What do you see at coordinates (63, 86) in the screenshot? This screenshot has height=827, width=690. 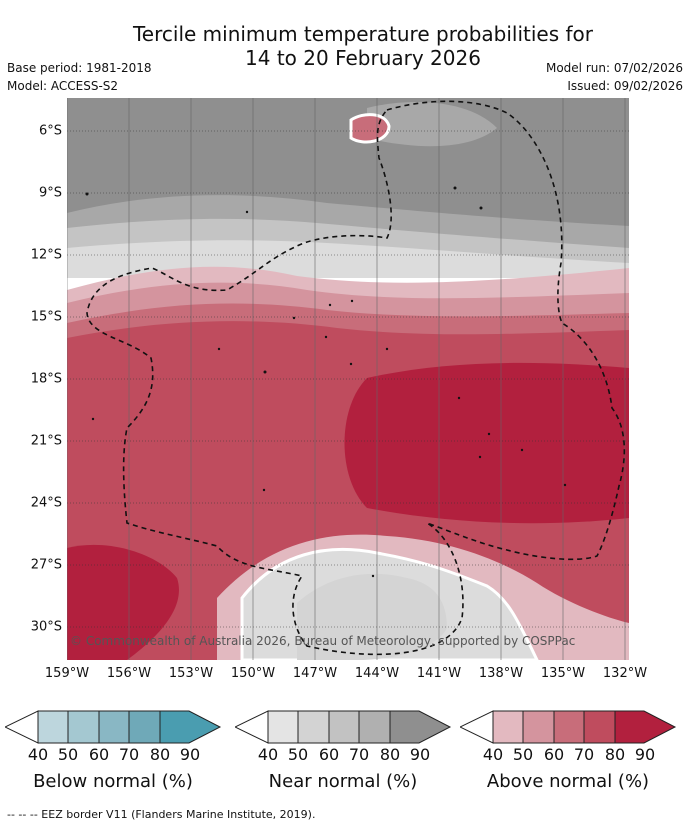 I see `model-name: Model: ACCESS-S2` at bounding box center [63, 86].